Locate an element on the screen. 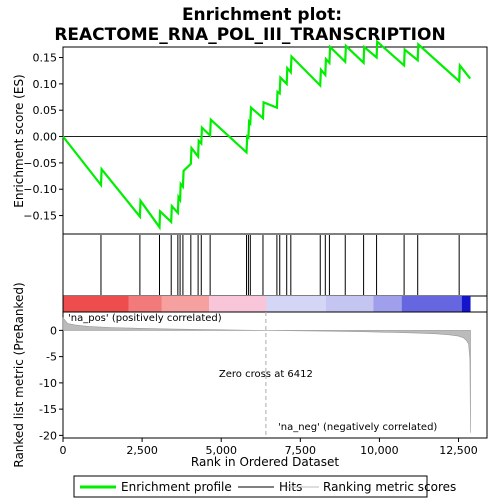 This screenshot has width=500, height=500. es-y-tick-label: −0.15 is located at coordinates (40, 216).